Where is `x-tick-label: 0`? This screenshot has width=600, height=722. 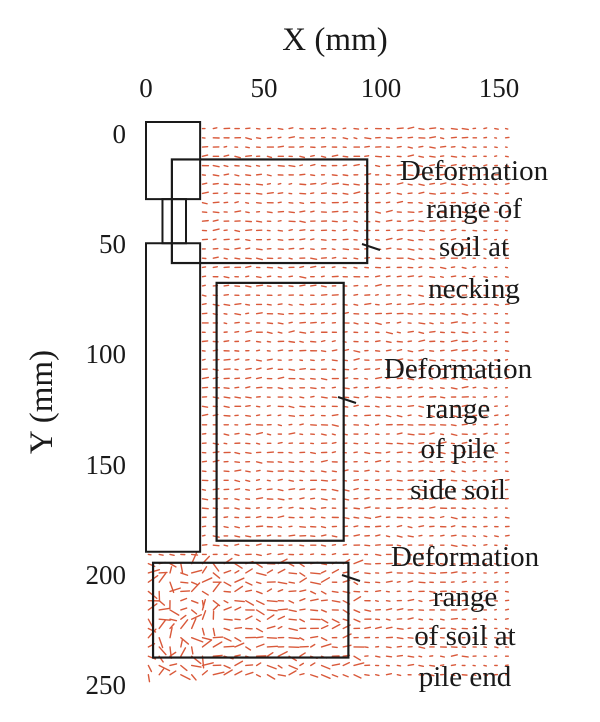 x-tick-label: 0 is located at coordinates (146, 88).